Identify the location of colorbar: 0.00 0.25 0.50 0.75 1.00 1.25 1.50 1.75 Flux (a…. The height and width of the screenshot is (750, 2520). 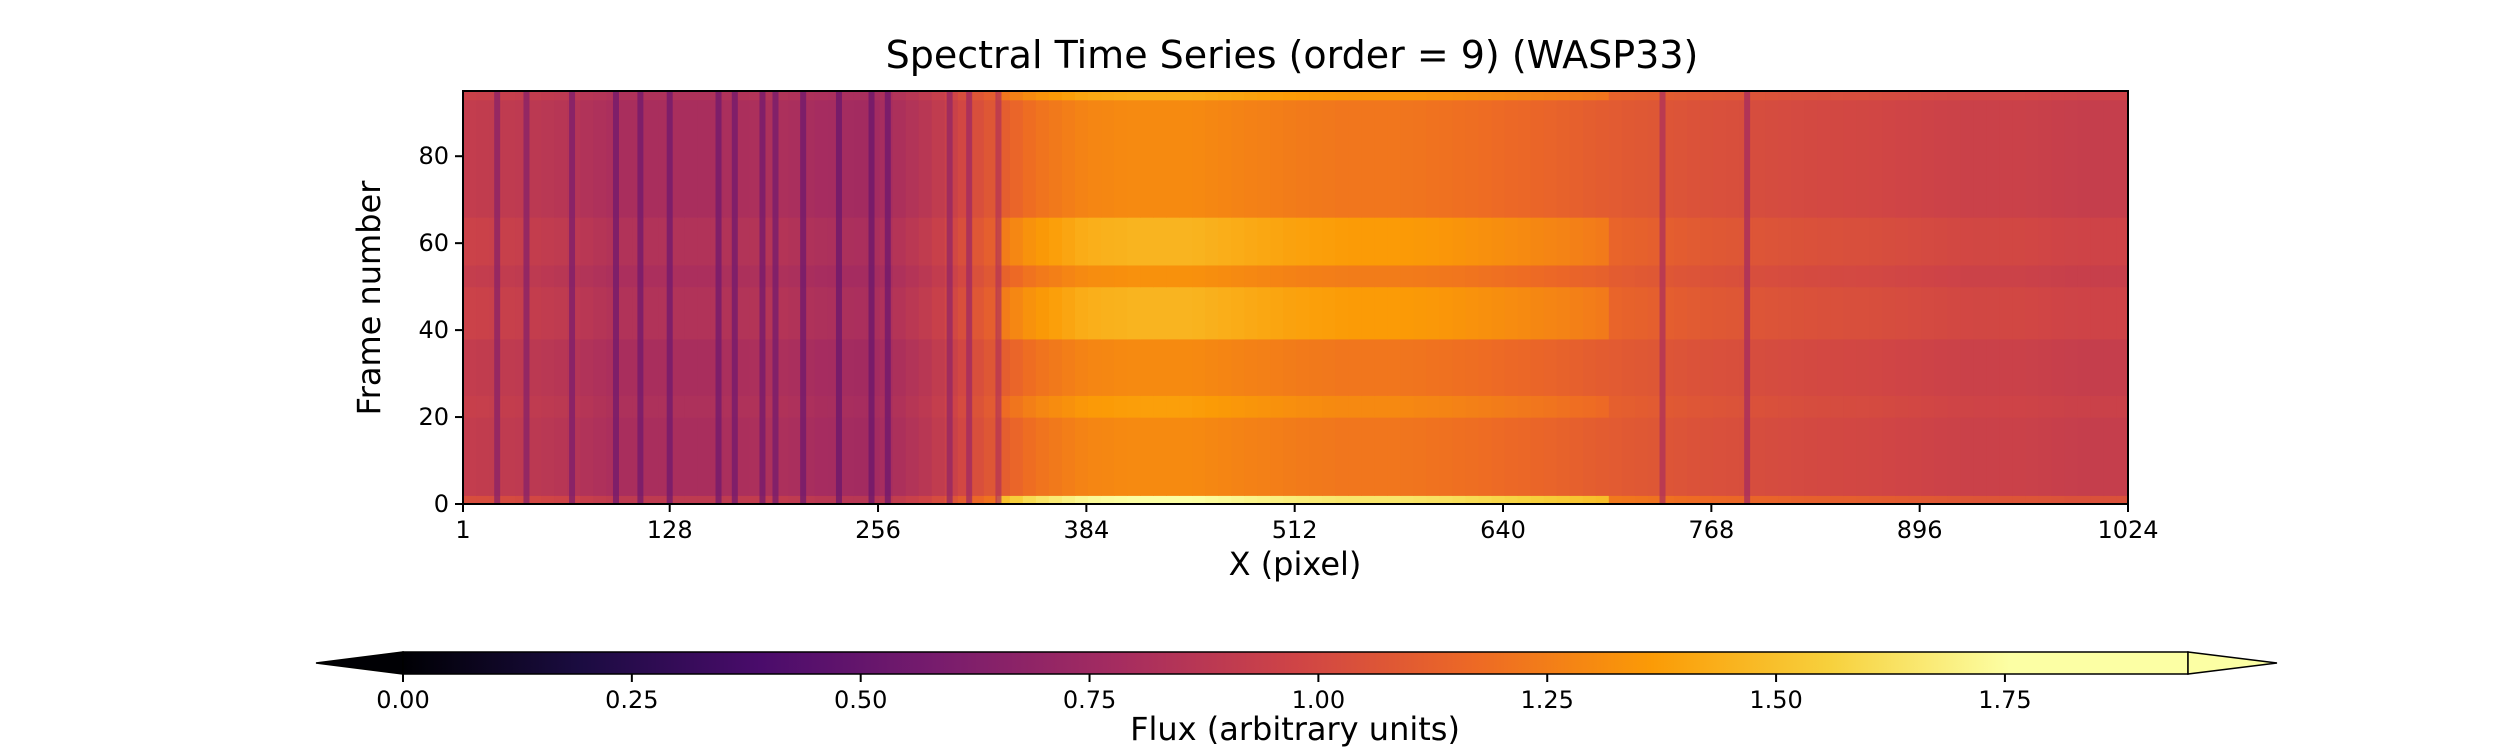
(1296, 699).